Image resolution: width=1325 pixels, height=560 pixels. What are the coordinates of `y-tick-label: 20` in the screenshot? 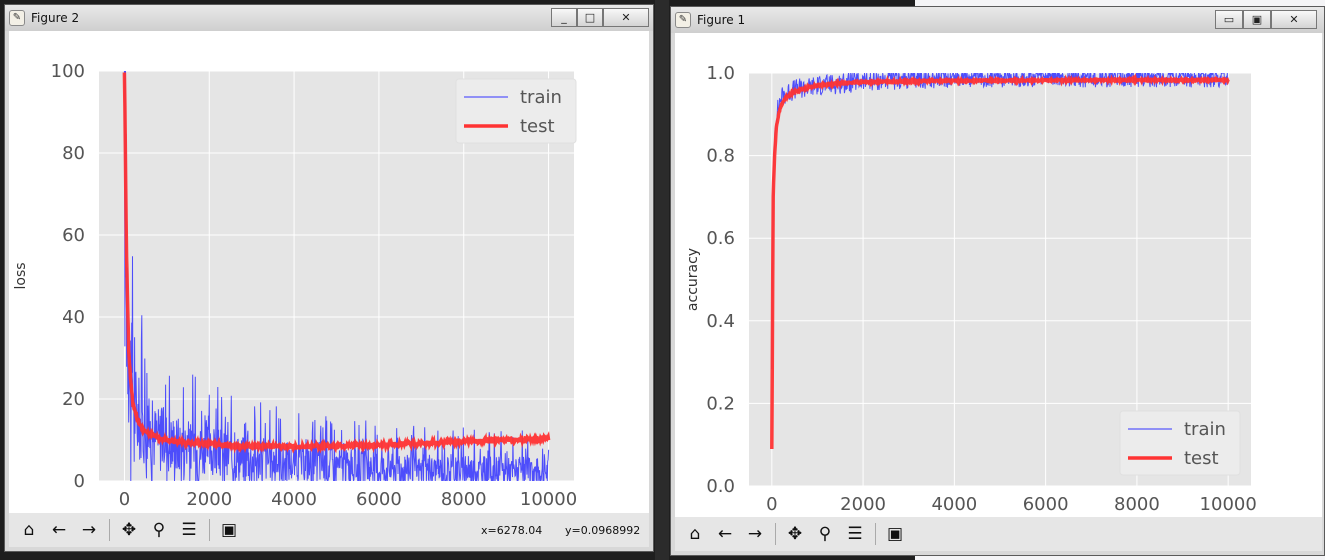 It's located at (73, 399).